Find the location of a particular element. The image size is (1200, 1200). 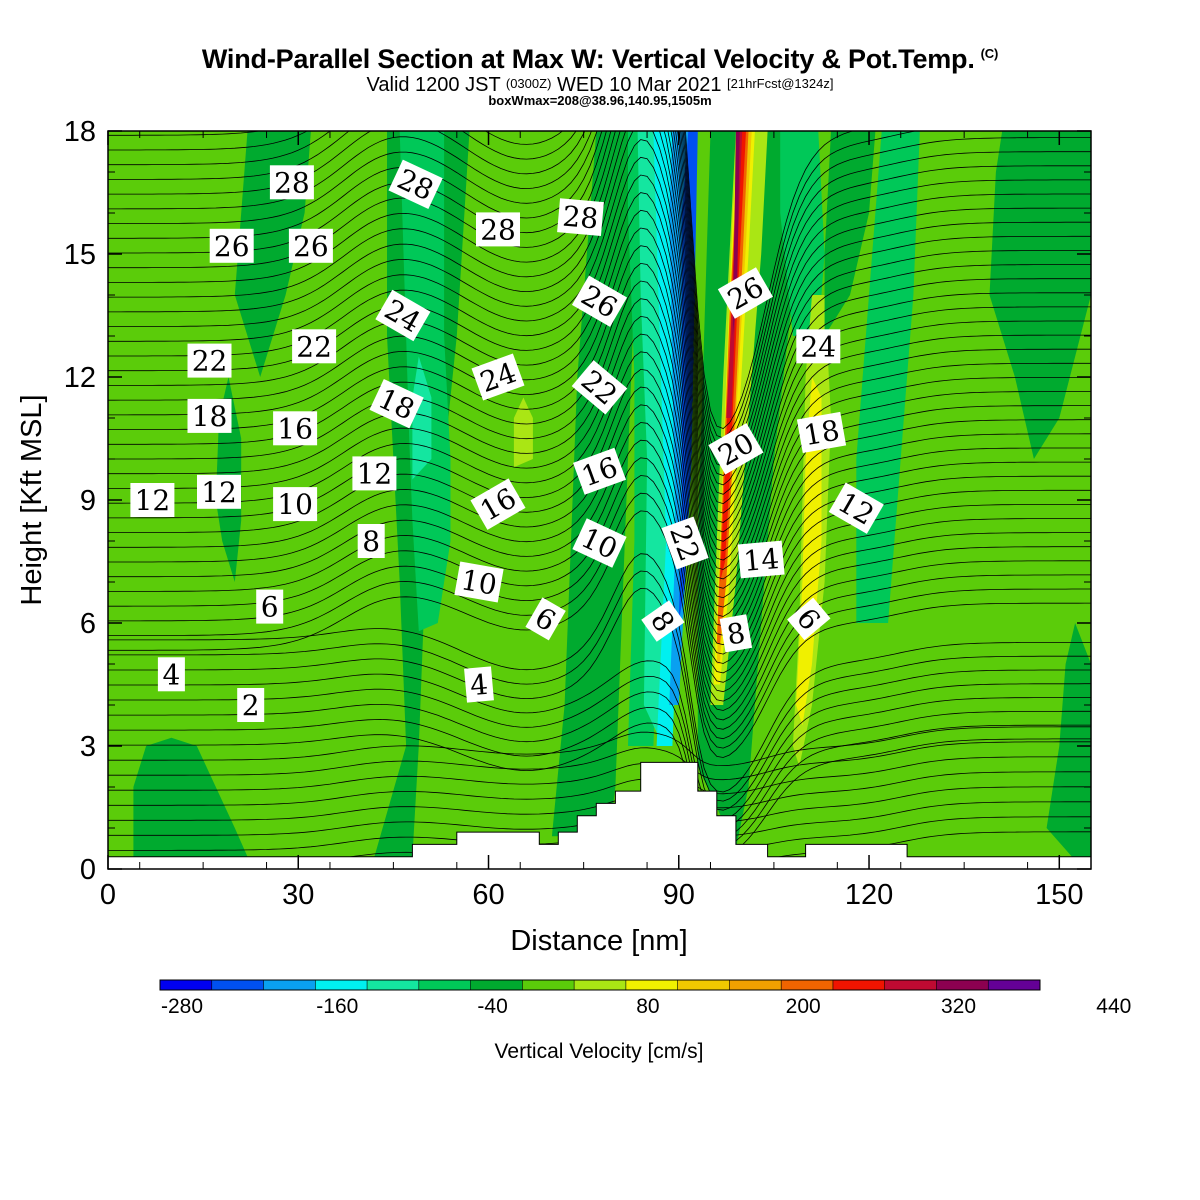

x-tick-label: 120 is located at coordinates (869, 895).